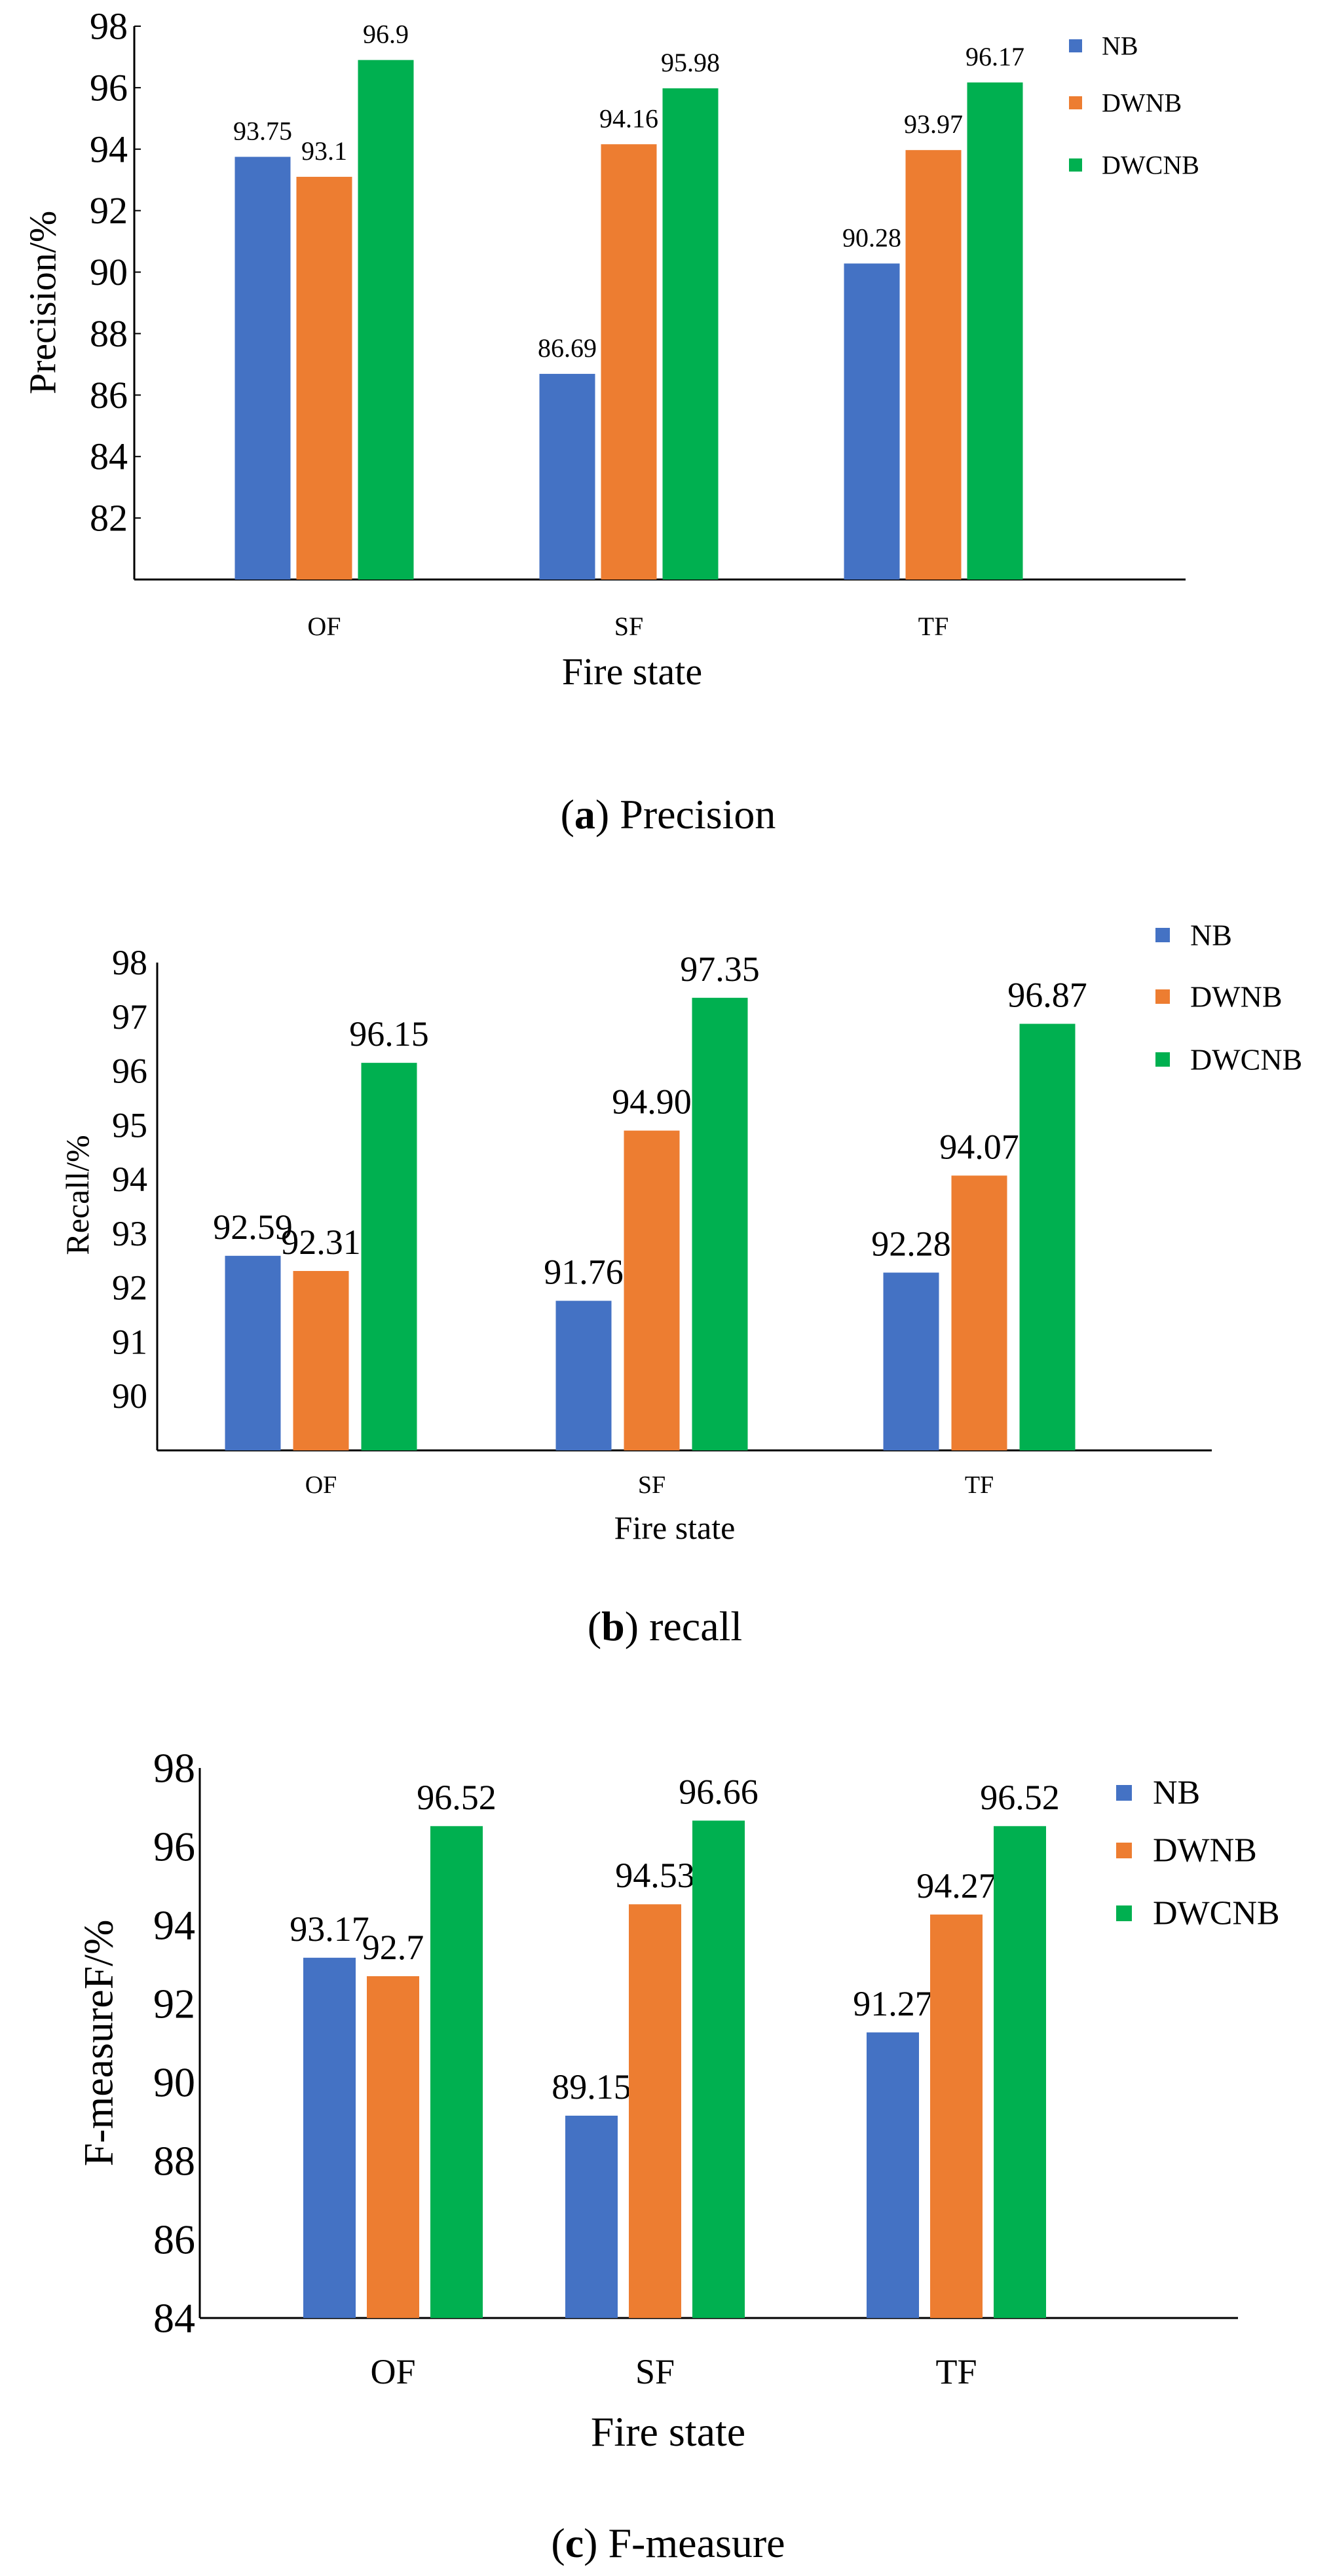  What do you see at coordinates (77, 1195) in the screenshot?
I see `y-axis-title: Recall/%` at bounding box center [77, 1195].